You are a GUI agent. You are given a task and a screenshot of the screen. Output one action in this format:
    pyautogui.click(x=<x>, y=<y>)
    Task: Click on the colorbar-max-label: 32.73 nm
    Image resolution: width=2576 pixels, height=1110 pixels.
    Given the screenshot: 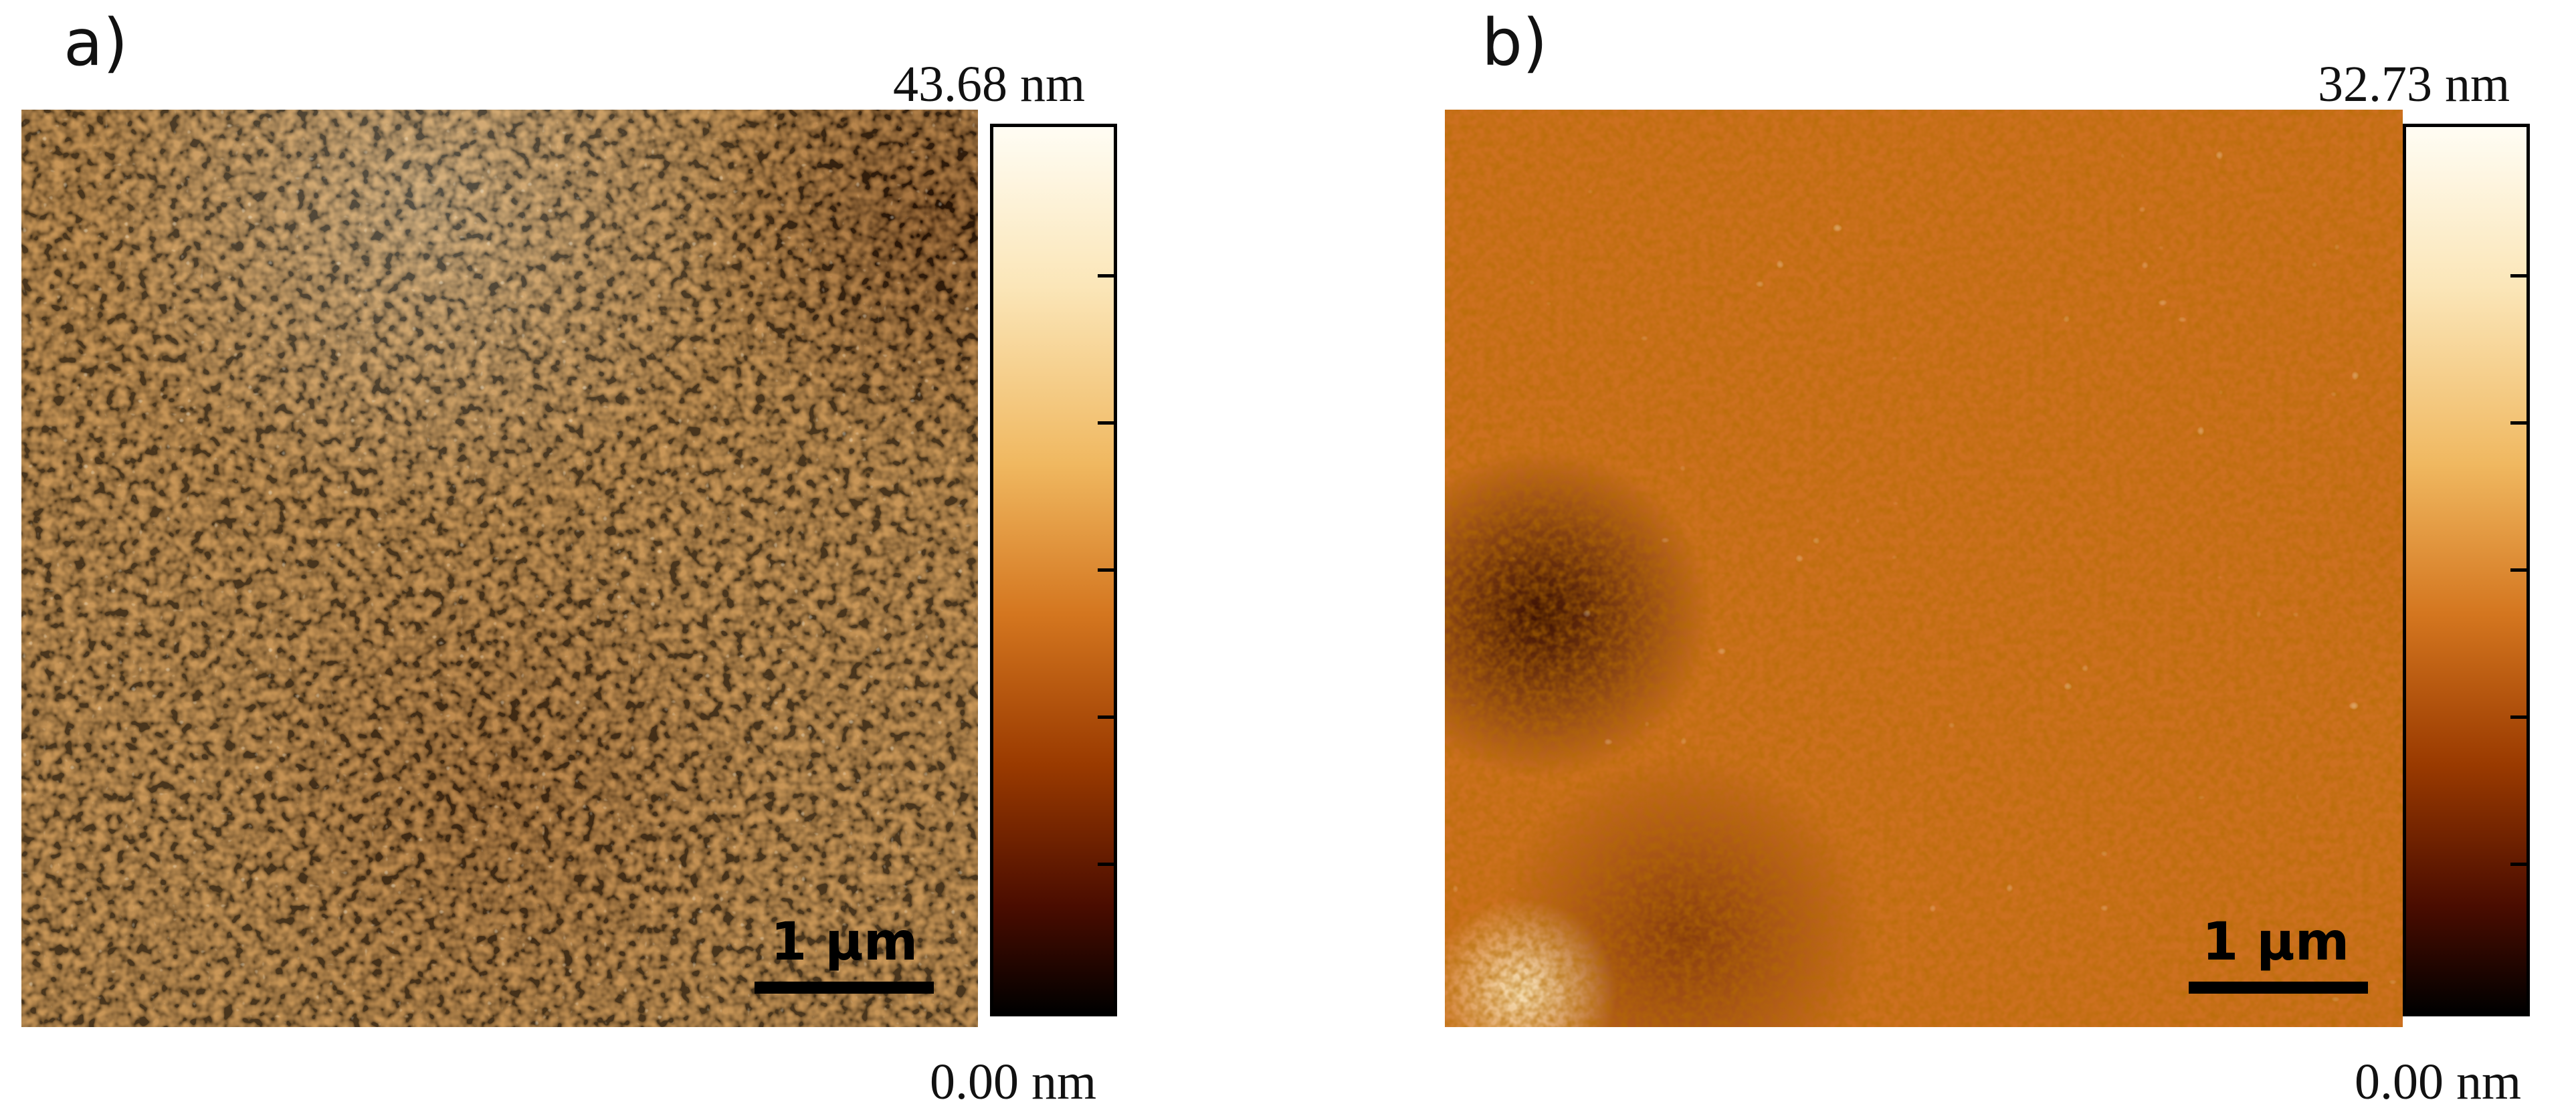 What is the action you would take?
    pyautogui.click(x=2414, y=84)
    